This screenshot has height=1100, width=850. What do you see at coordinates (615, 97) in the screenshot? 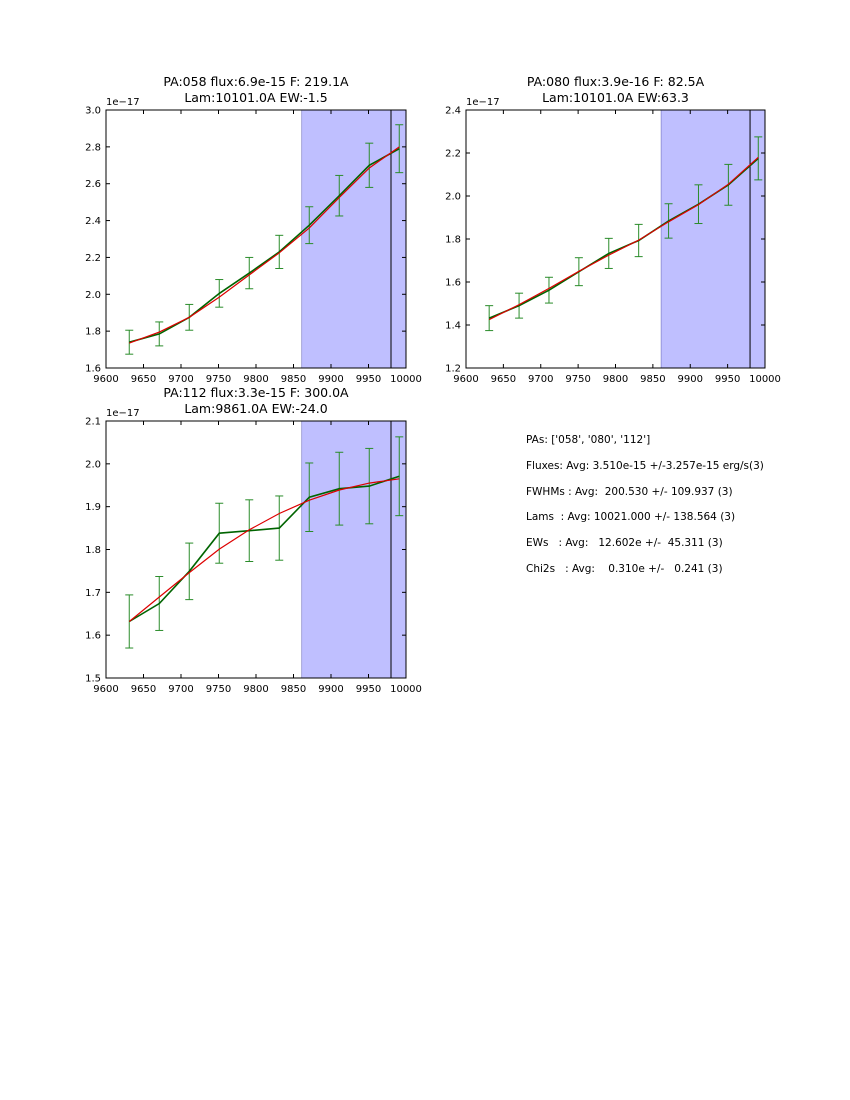
I see `chart-title-line: Lam:10101.0A EW:63.3` at bounding box center [615, 97].